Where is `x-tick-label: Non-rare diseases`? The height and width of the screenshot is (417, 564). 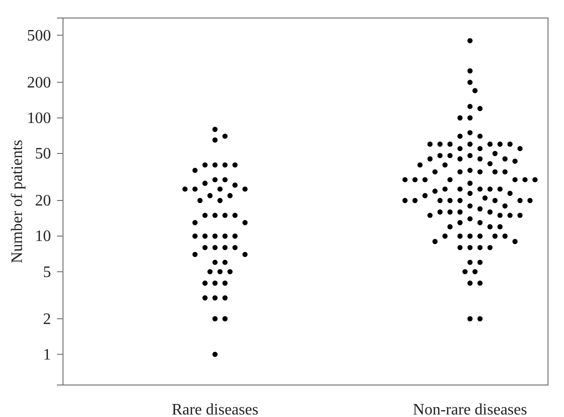 x-tick-label: Non-rare diseases is located at coordinates (470, 409).